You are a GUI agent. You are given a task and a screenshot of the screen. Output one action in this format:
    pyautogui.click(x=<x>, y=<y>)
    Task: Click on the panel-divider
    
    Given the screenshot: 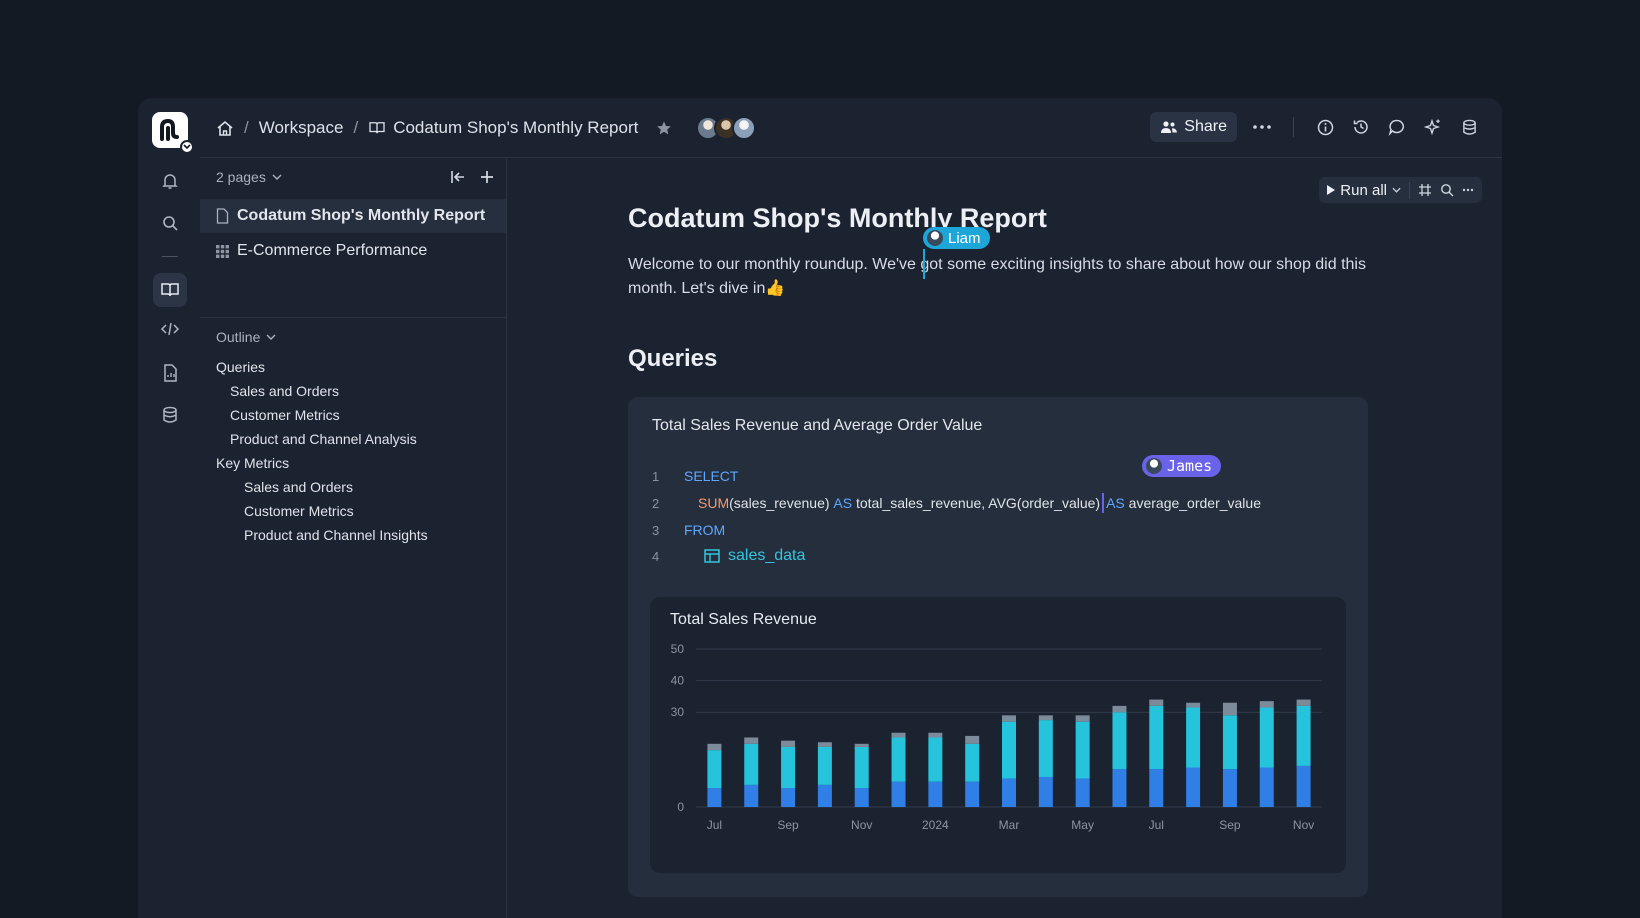 What is the action you would take?
    pyautogui.click(x=353, y=317)
    